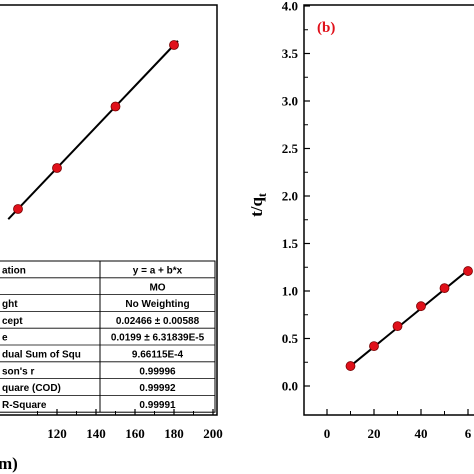 Image resolution: width=474 pixels, height=474 pixels. What do you see at coordinates (5, 338) in the screenshot?
I see `panel-a-fit-table-label-4: e` at bounding box center [5, 338].